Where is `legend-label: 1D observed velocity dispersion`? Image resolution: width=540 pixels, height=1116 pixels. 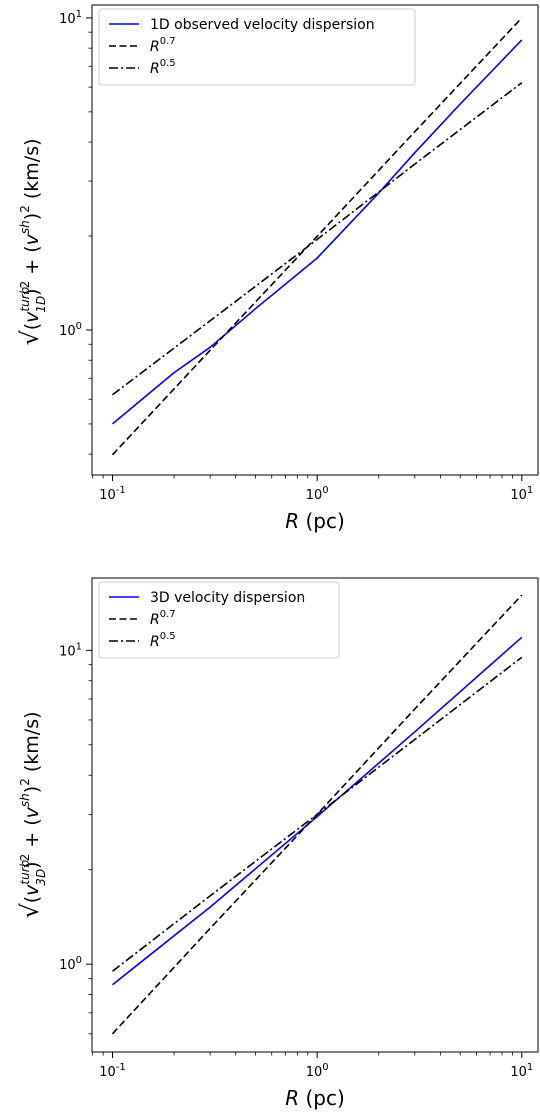
legend-label: 1D observed velocity dispersion is located at coordinates (262, 25).